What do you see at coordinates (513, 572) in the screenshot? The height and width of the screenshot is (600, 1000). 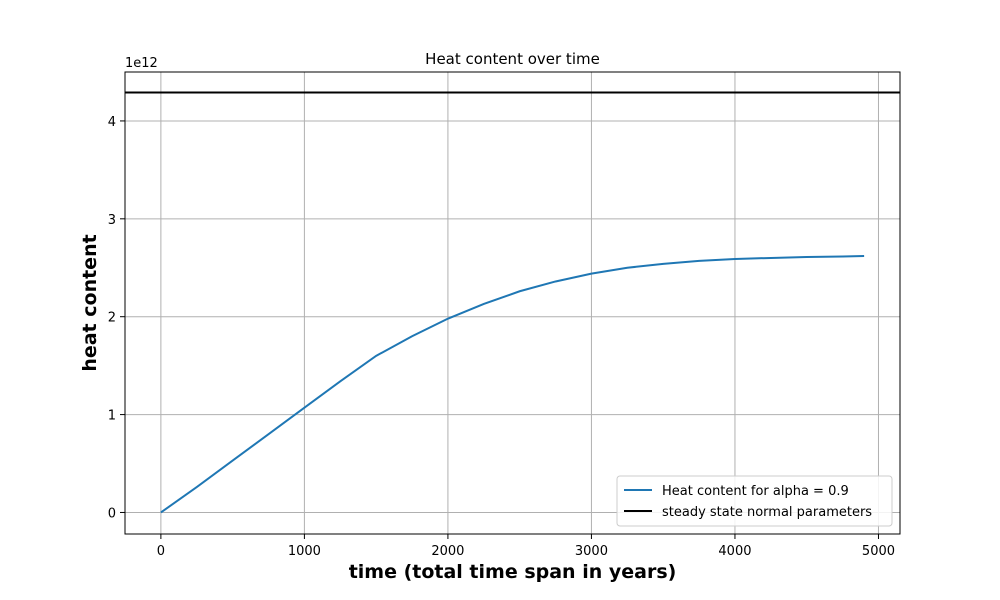 I see `x-axis-label: time (total time span in years)` at bounding box center [513, 572].